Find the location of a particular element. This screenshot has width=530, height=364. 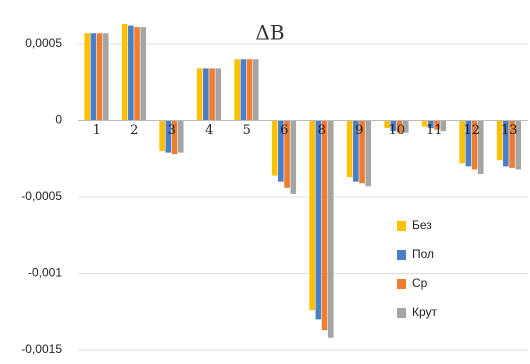

x-tick-label: 9 is located at coordinates (359, 130).